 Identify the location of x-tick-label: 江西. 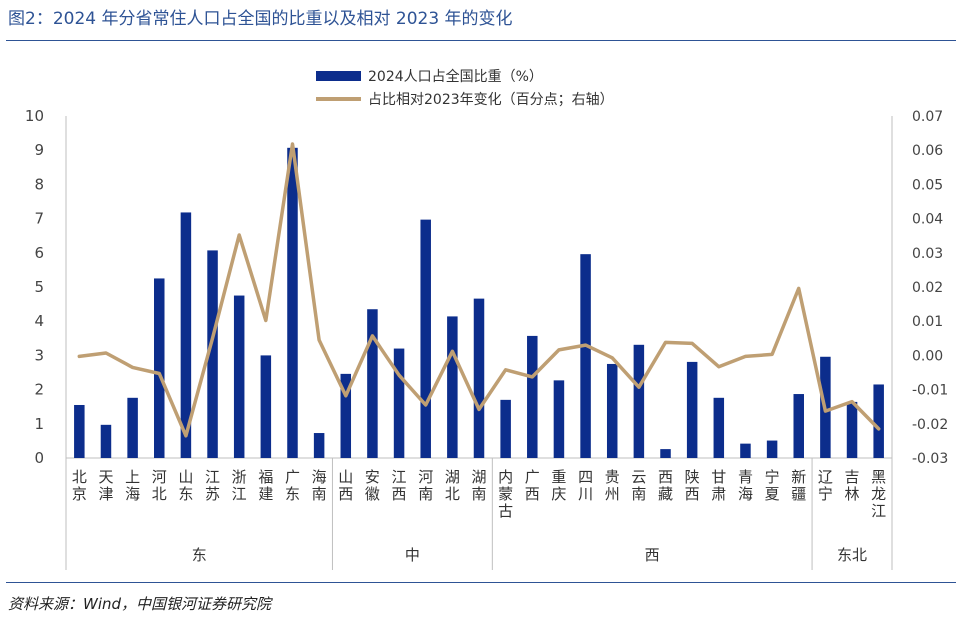
(399, 485).